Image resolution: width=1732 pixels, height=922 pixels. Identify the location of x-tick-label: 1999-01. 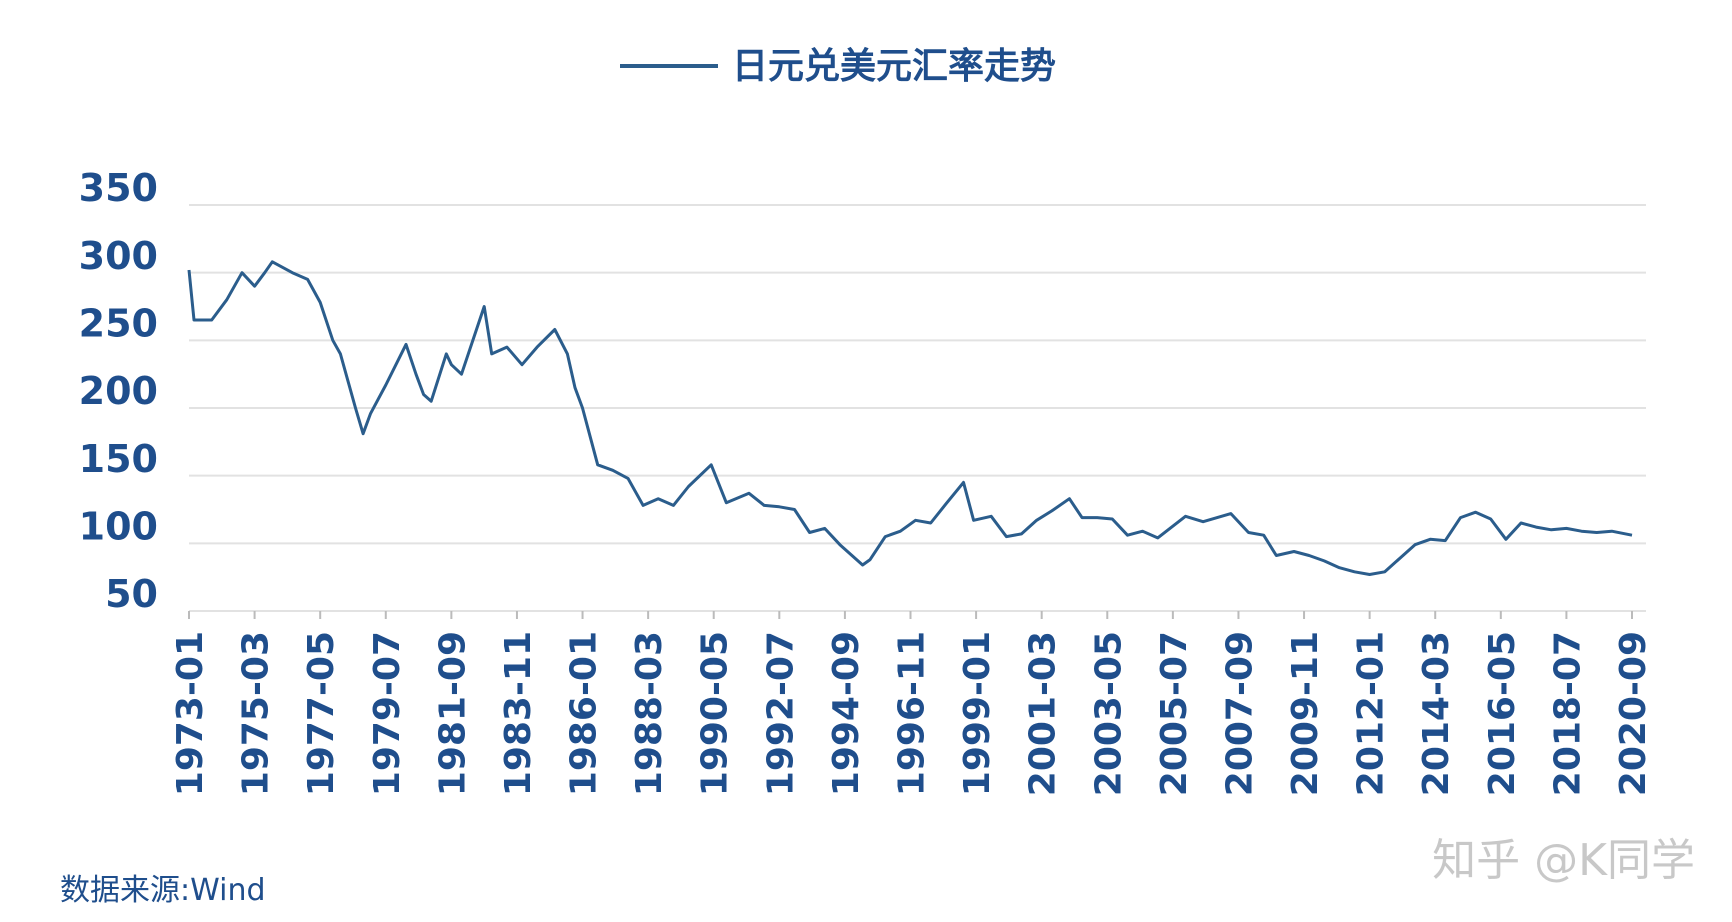
(977, 713).